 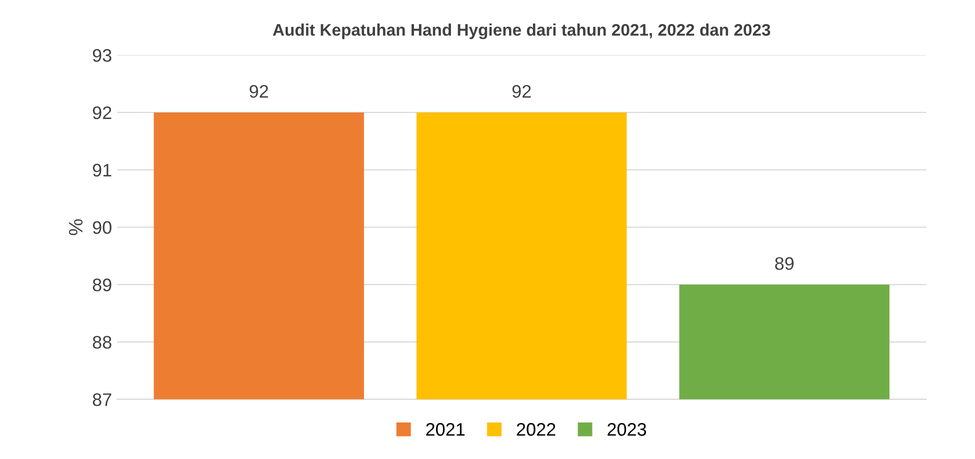 I want to click on y-tick-label: 88, so click(x=102, y=342).